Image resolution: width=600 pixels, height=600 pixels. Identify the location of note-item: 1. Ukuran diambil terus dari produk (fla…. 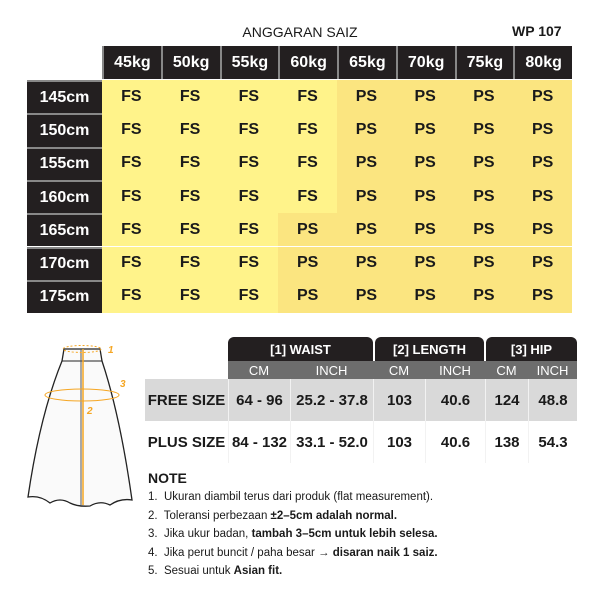
(293, 497).